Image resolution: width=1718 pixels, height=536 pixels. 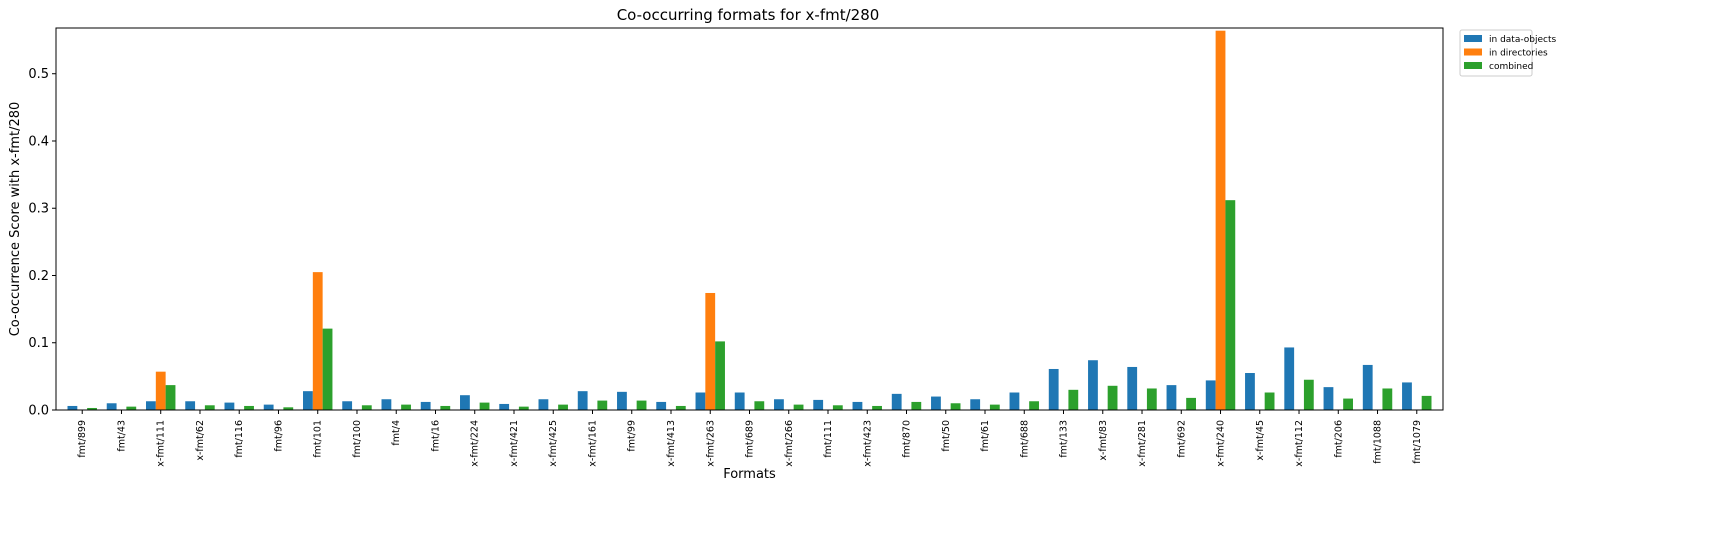 I want to click on x-tick-label: fmt/688, so click(x=1024, y=439).